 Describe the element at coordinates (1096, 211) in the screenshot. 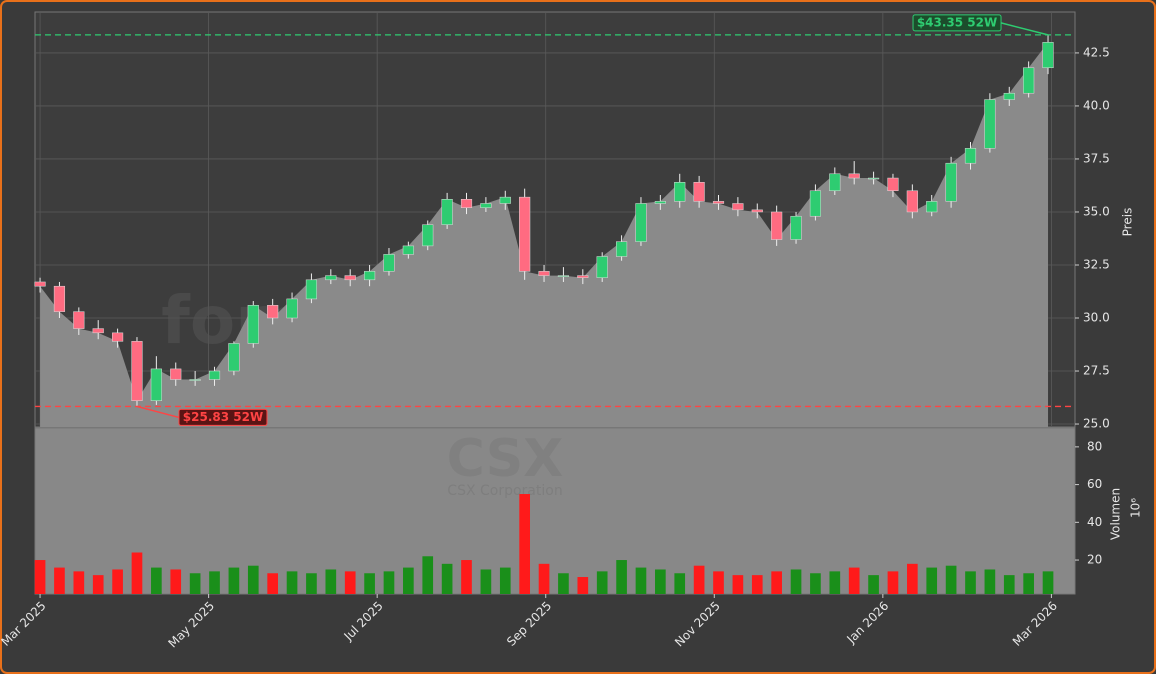

I see `y-tick-label: 35.0` at that location.